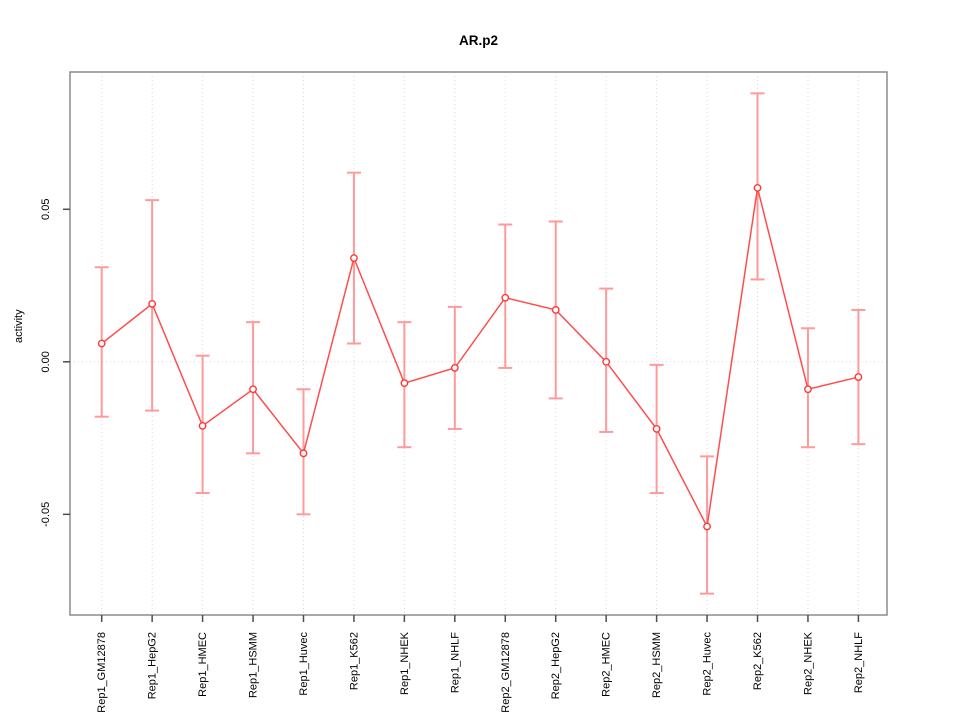  Describe the element at coordinates (153, 665) in the screenshot. I see `x-tick-label: Rep1_HepG2` at that location.